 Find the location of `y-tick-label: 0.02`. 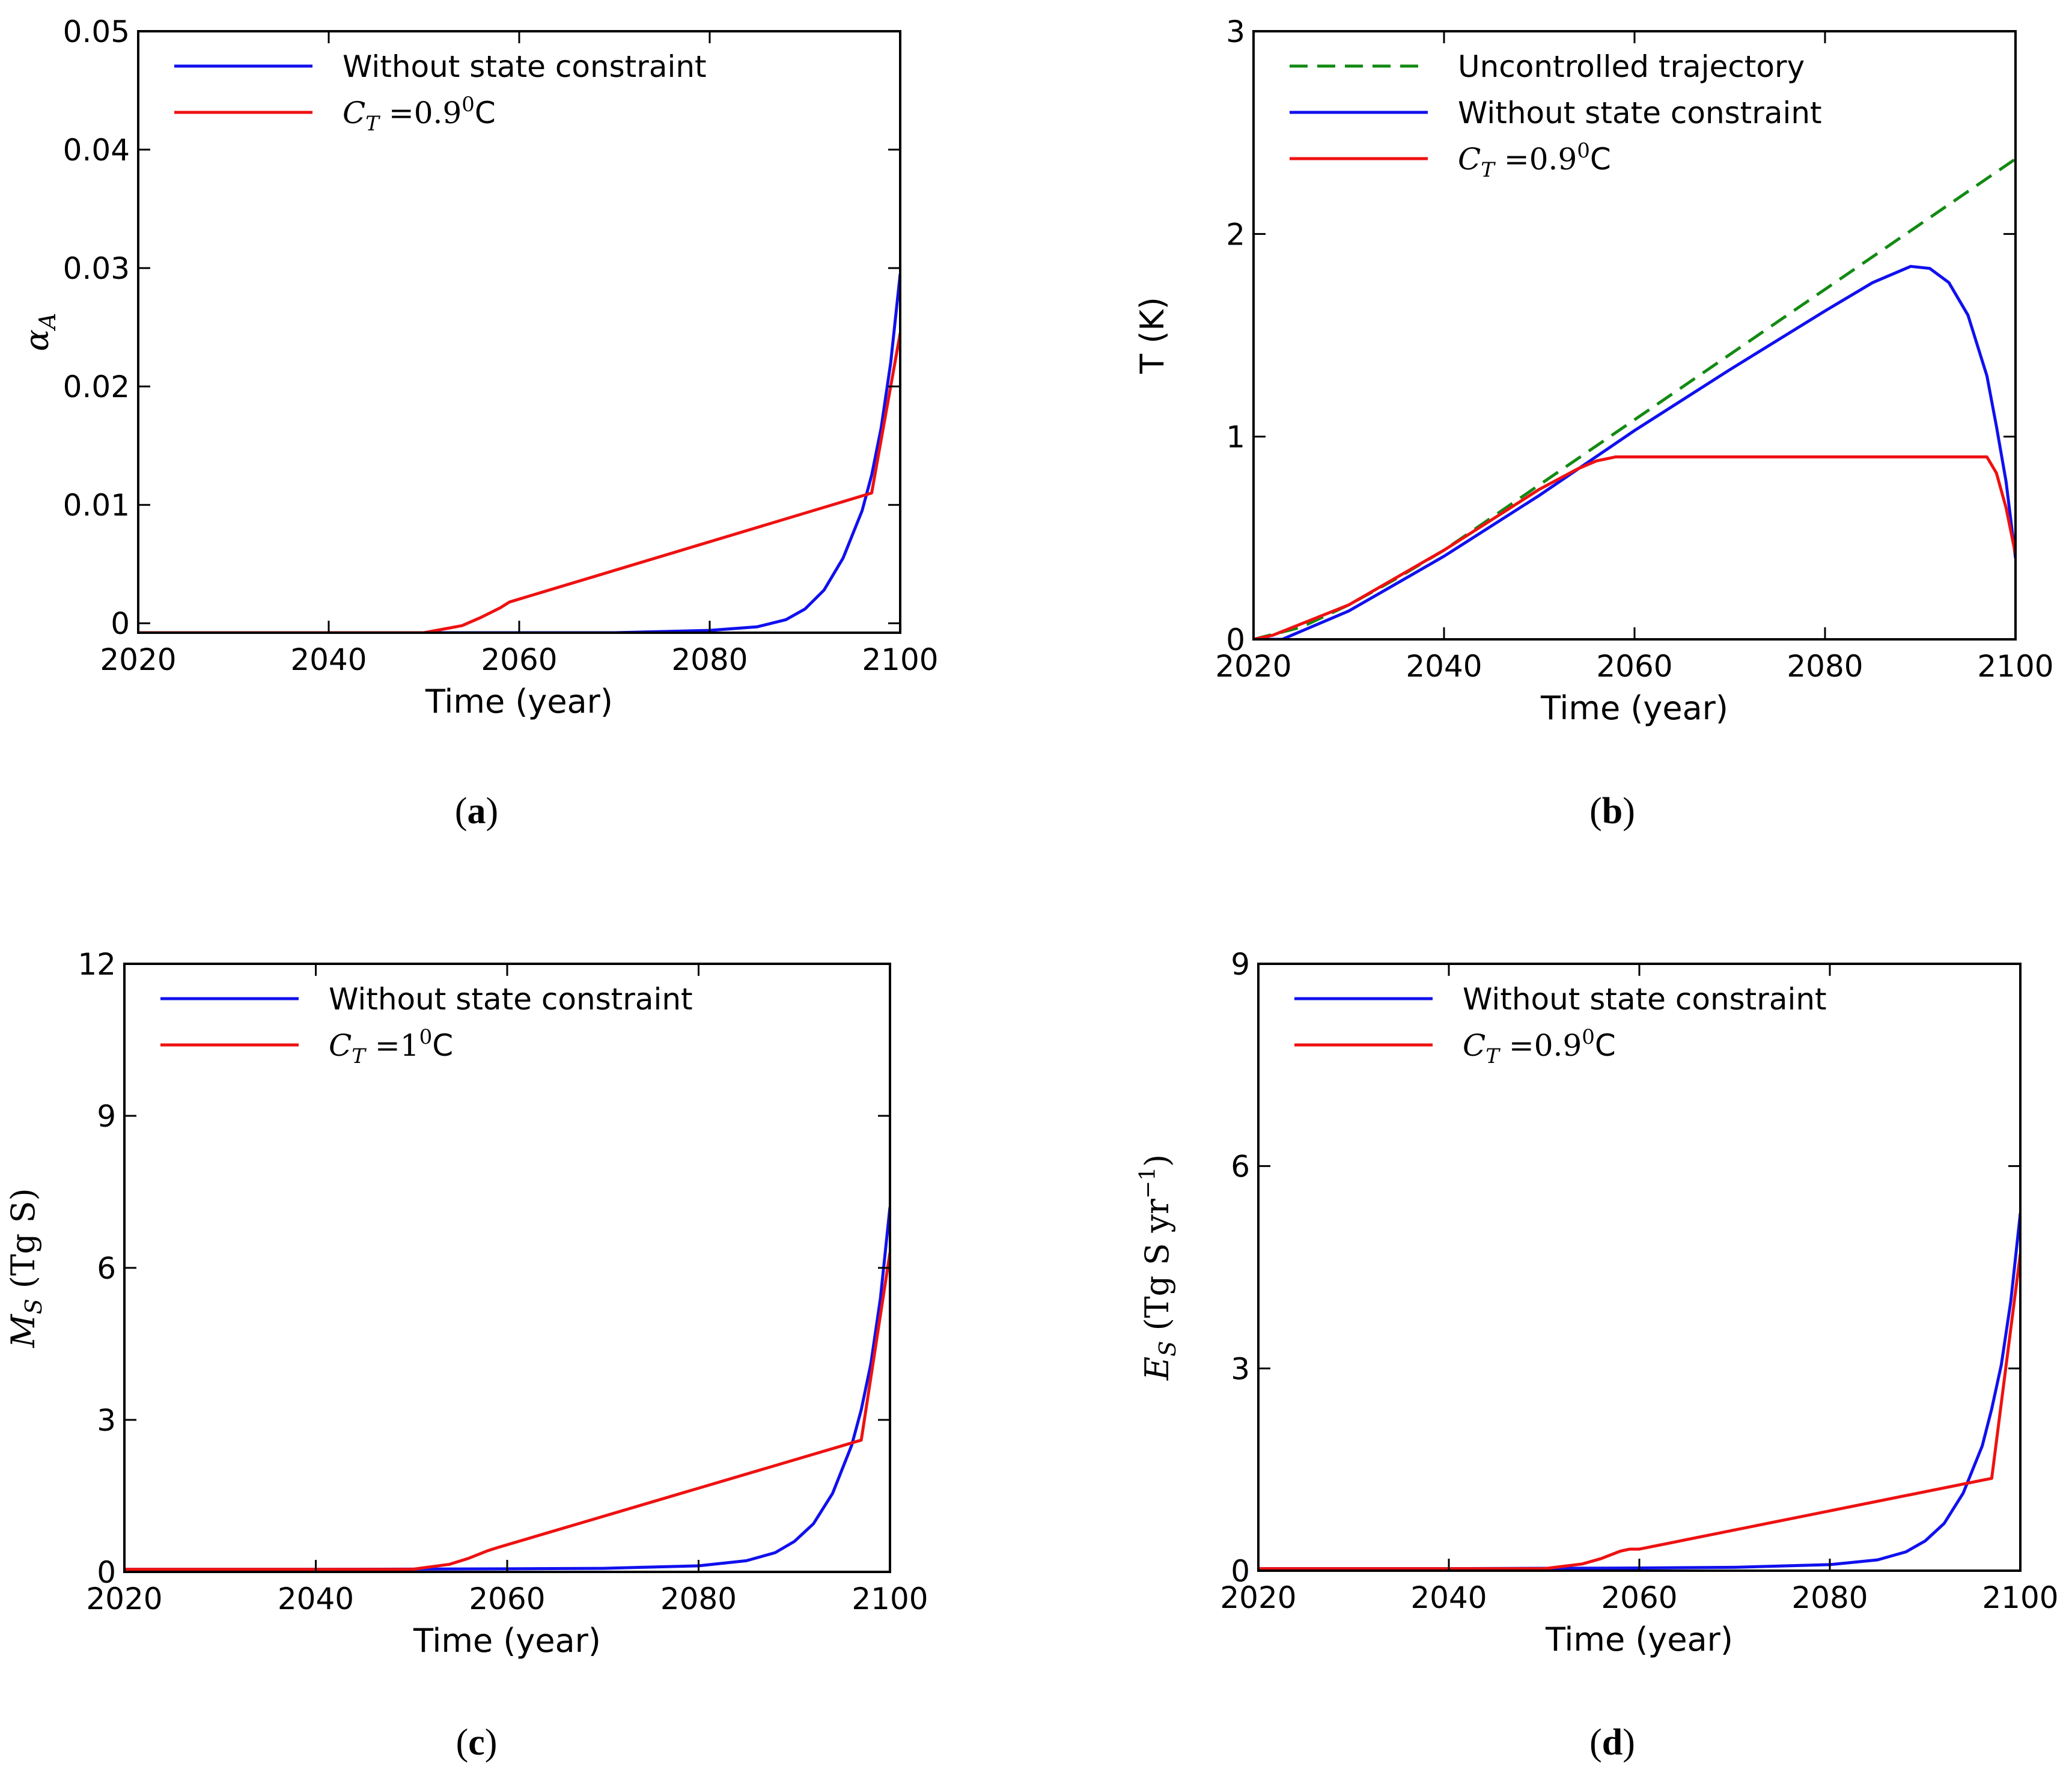

y-tick-label: 0.02 is located at coordinates (96, 387).